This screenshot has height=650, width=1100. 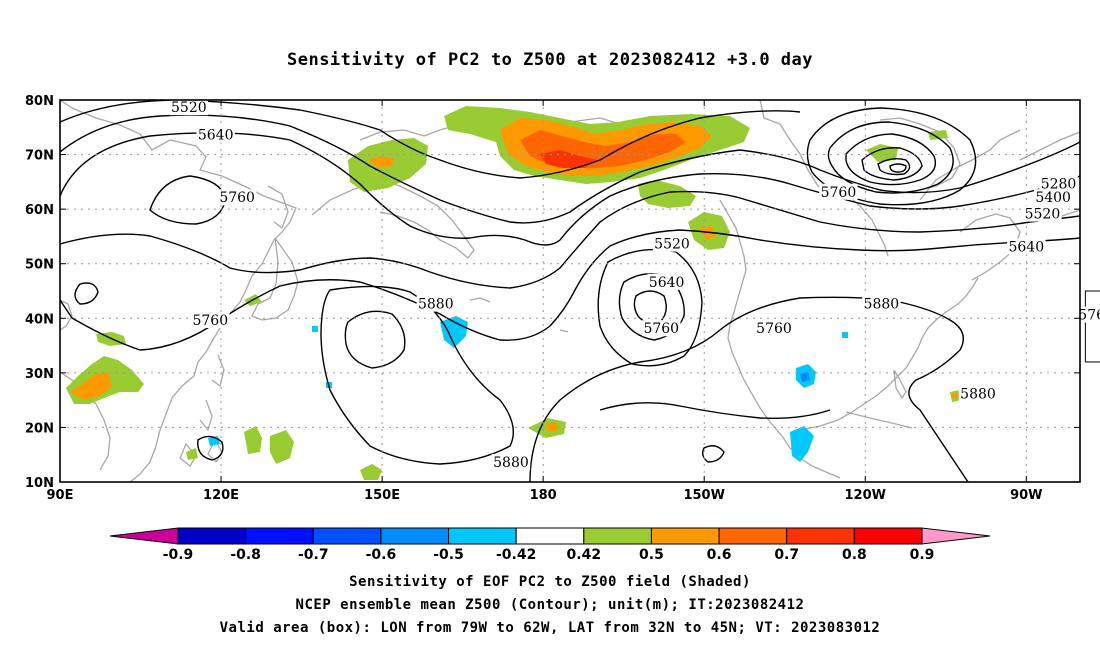 I want to click on x-tick-label: 90W, so click(x=1026, y=495).